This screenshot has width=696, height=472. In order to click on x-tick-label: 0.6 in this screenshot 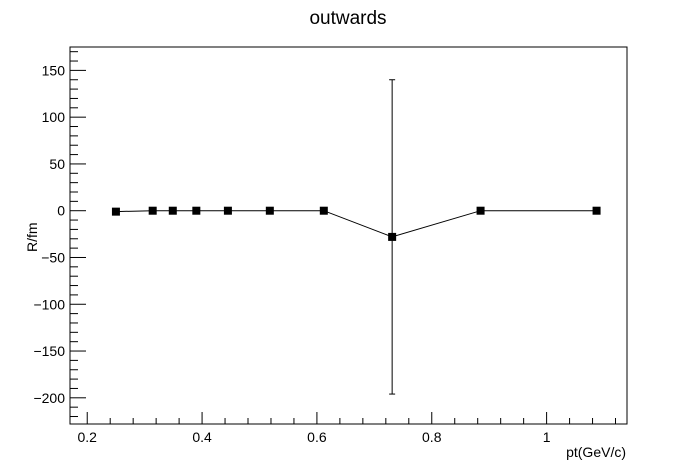, I will do `click(317, 437)`.